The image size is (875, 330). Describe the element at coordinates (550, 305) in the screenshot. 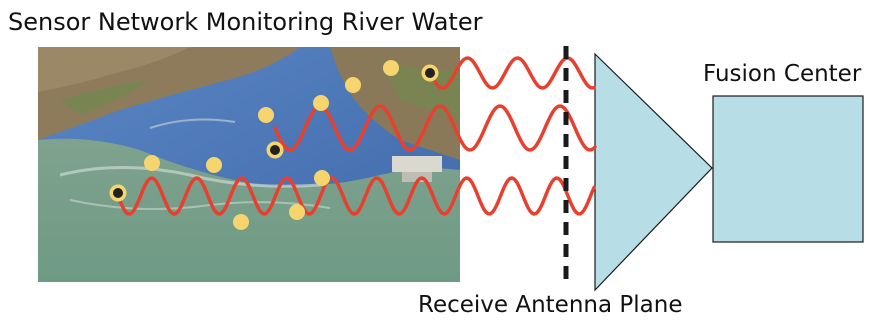

I see `receive-antenna-plane-label: Receive Antenna Plane` at that location.